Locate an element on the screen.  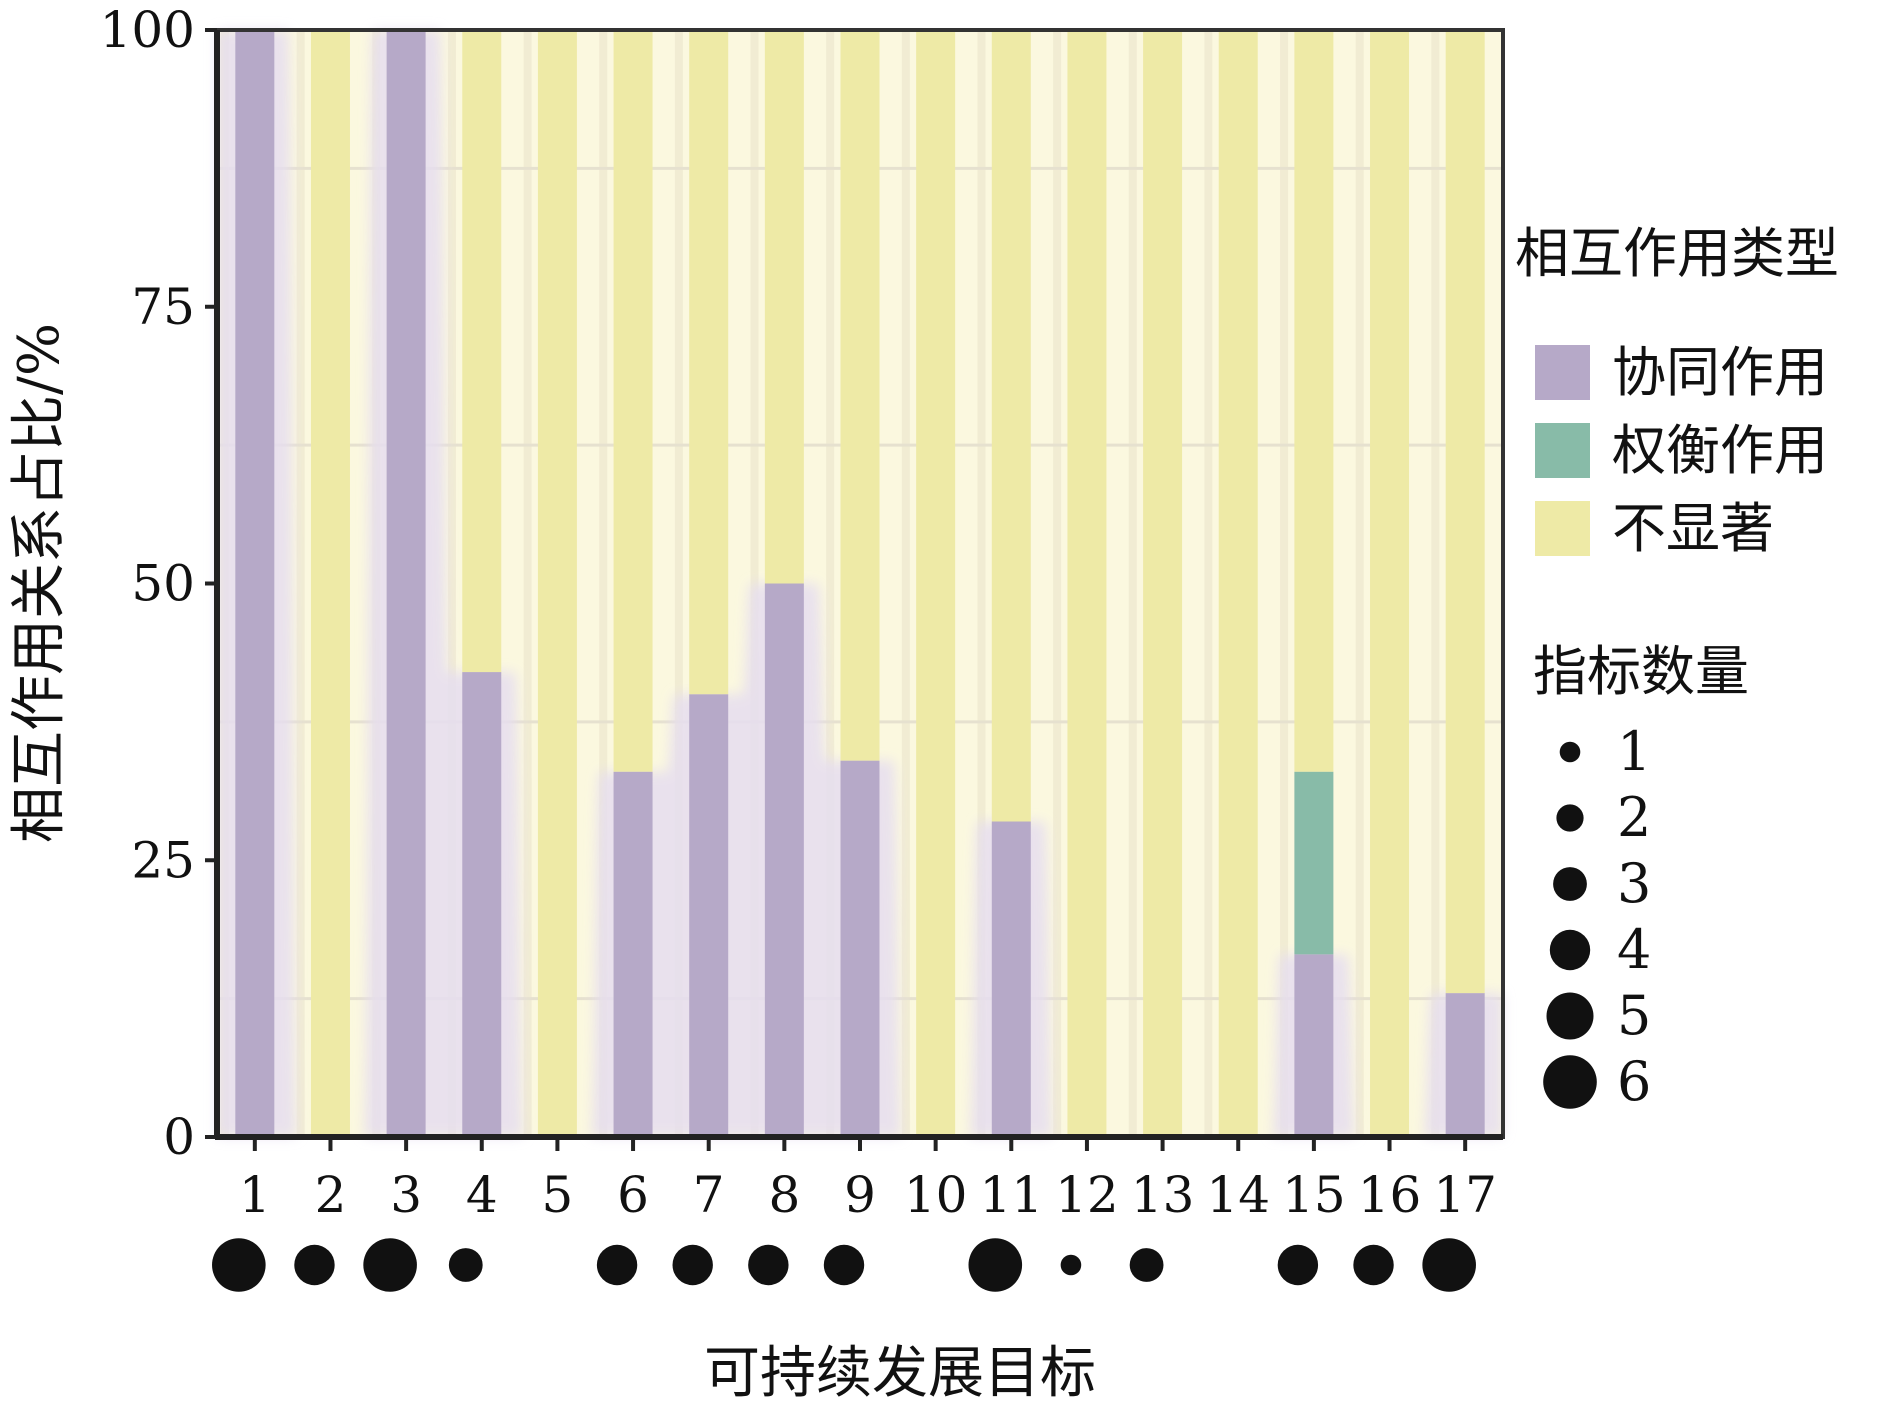
bar-不显著-2 is located at coordinates (330, 583).